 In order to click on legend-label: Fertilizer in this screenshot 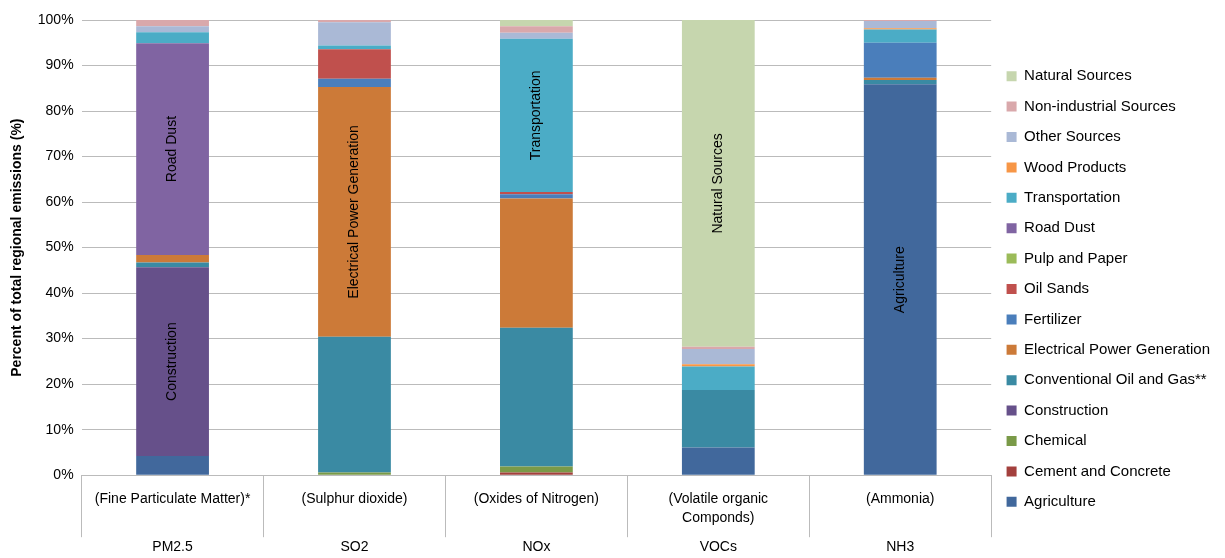, I will do `click(1053, 318)`.